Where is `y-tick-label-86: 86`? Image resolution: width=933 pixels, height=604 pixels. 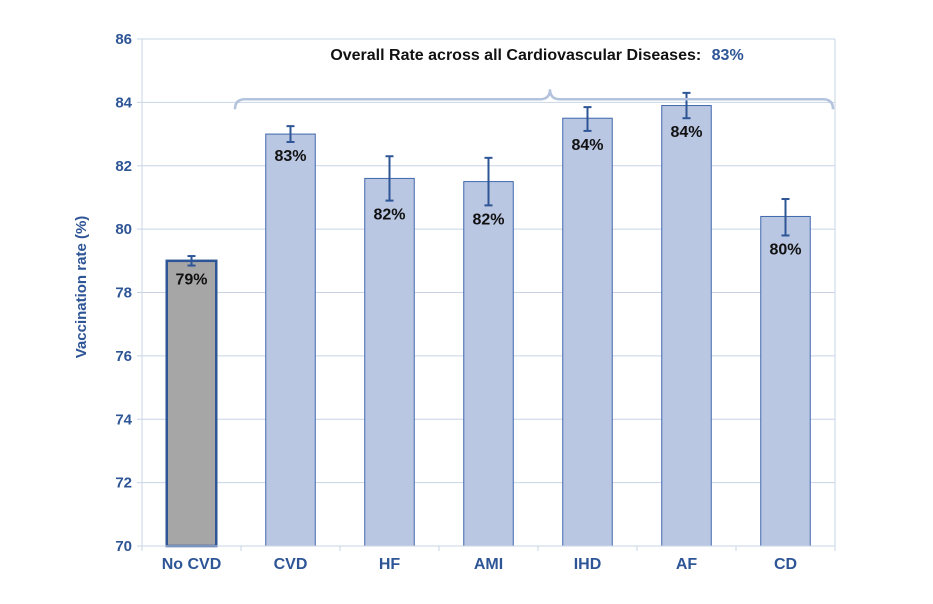
y-tick-label-86: 86 is located at coordinates (123, 39).